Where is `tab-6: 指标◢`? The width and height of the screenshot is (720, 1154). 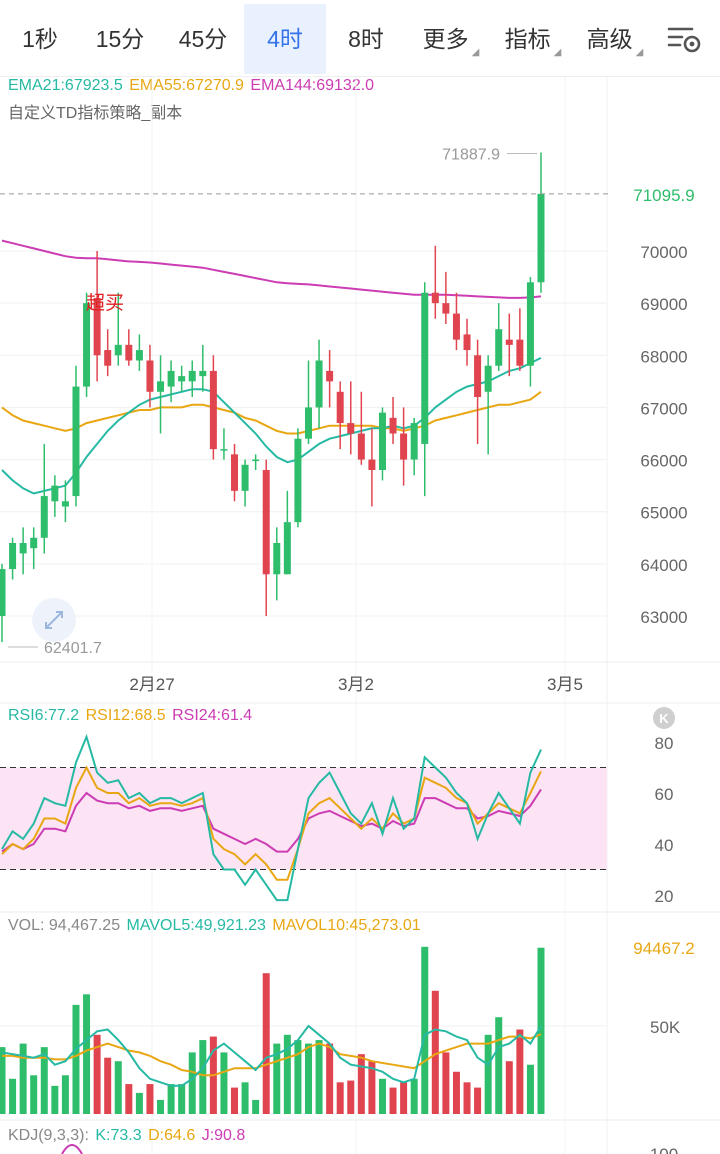
tab-6: 指标◢ is located at coordinates (533, 39).